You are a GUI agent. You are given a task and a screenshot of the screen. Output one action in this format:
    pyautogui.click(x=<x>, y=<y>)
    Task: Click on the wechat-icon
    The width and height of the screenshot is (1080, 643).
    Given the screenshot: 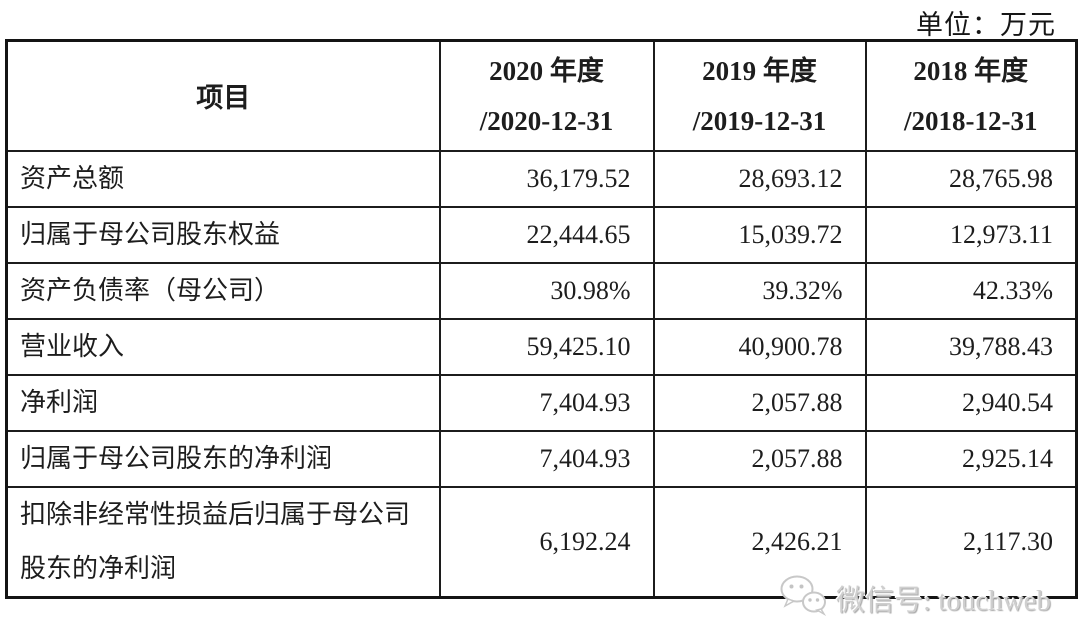 What is the action you would take?
    pyautogui.click(x=803, y=597)
    